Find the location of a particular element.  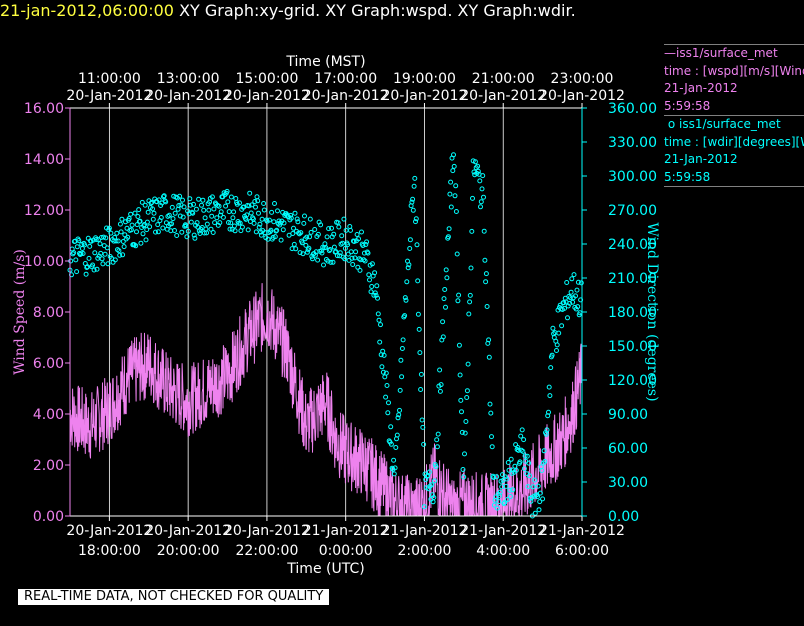

y-right-tick-label: 60.00 is located at coordinates (628, 449).